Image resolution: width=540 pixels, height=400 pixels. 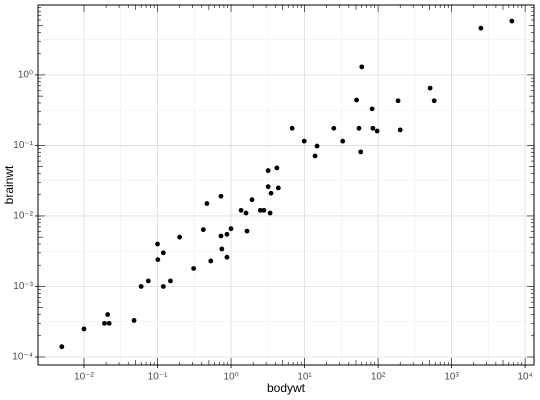 I want to click on x-tick-label: 10⁻², so click(x=84, y=377).